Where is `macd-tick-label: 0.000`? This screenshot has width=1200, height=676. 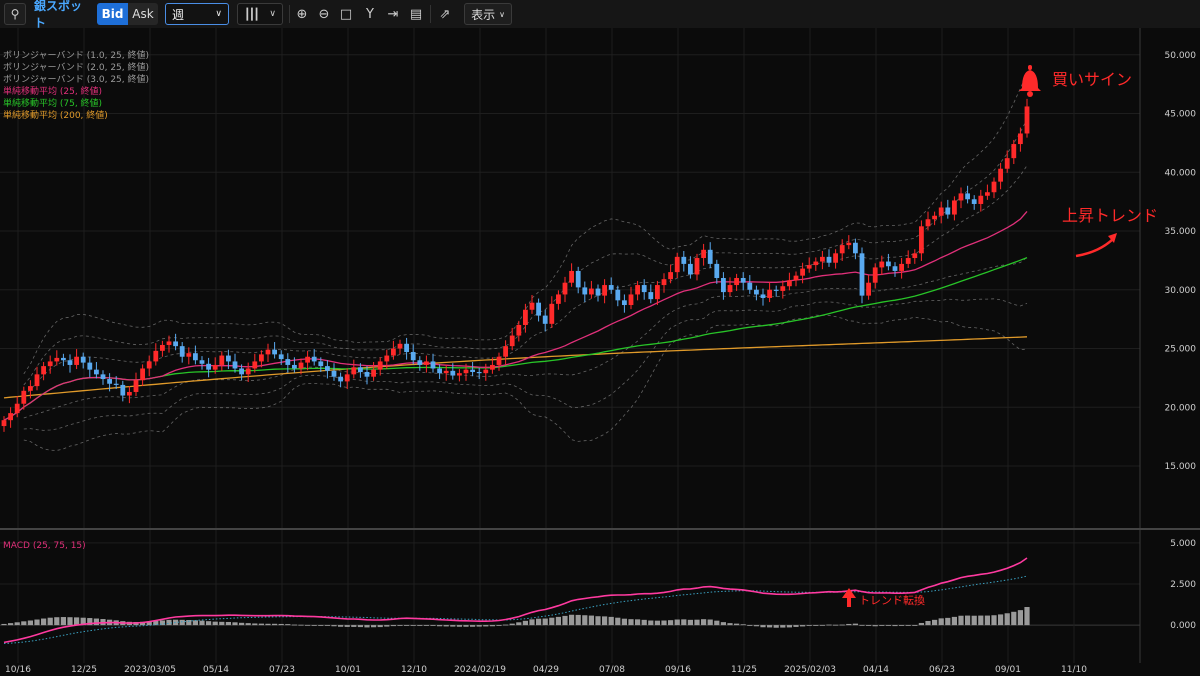
macd-tick-label: 0.000 is located at coordinates (1183, 626).